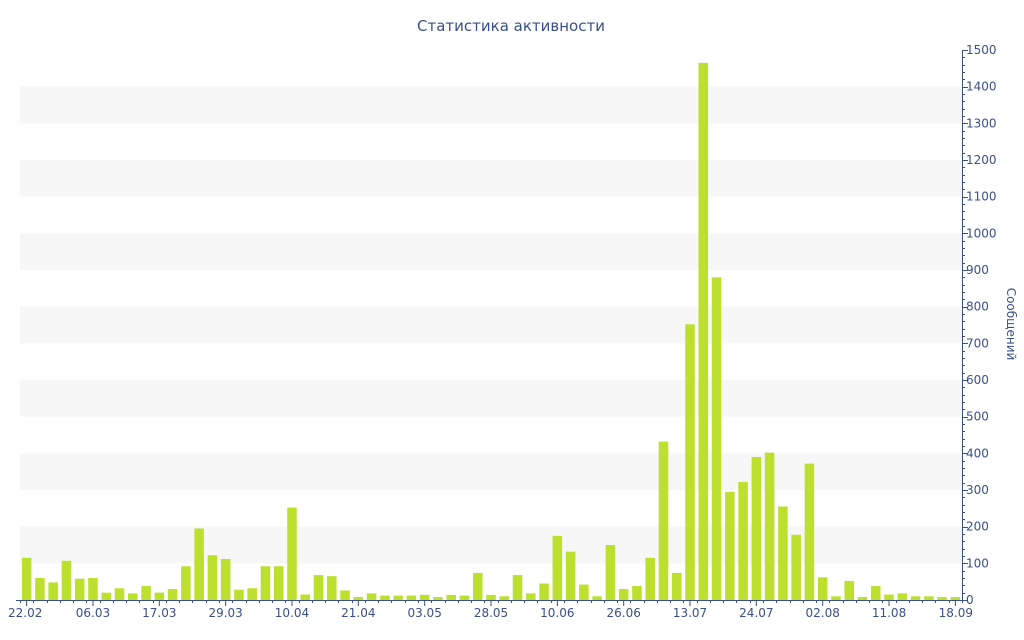  I want to click on x-tick-label: 28.05, so click(491, 613).